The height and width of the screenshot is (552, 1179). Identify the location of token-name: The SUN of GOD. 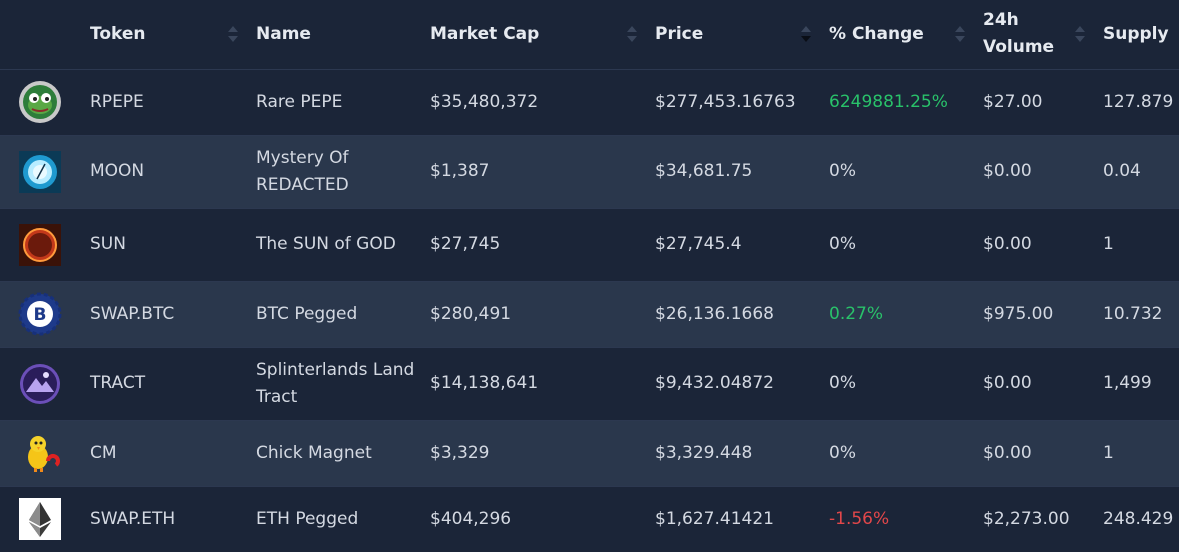
(333, 244).